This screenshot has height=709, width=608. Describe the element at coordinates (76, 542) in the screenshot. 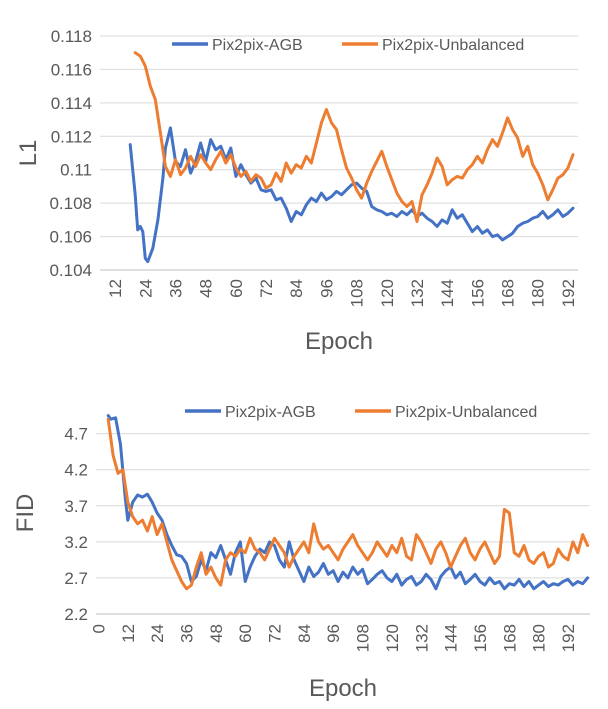

I see `y-tick-label: 3.2` at that location.